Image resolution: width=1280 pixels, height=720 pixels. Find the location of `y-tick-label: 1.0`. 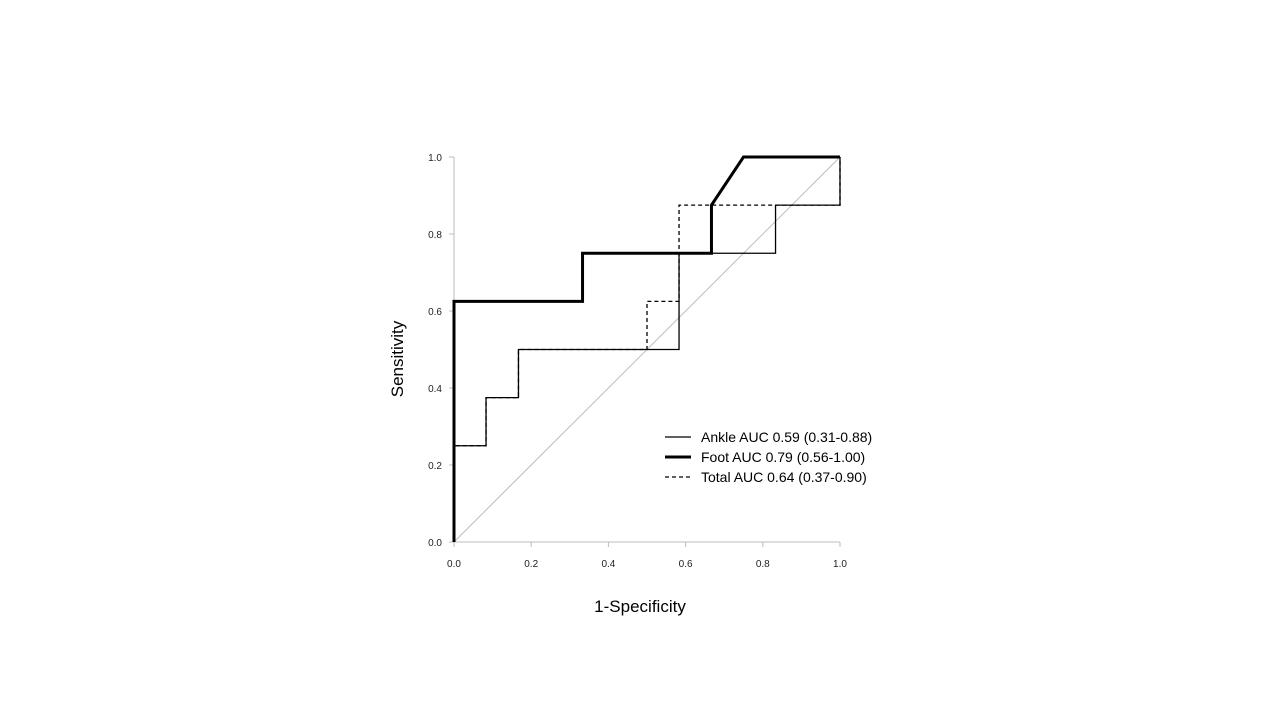

y-tick-label: 1.0 is located at coordinates (435, 158).